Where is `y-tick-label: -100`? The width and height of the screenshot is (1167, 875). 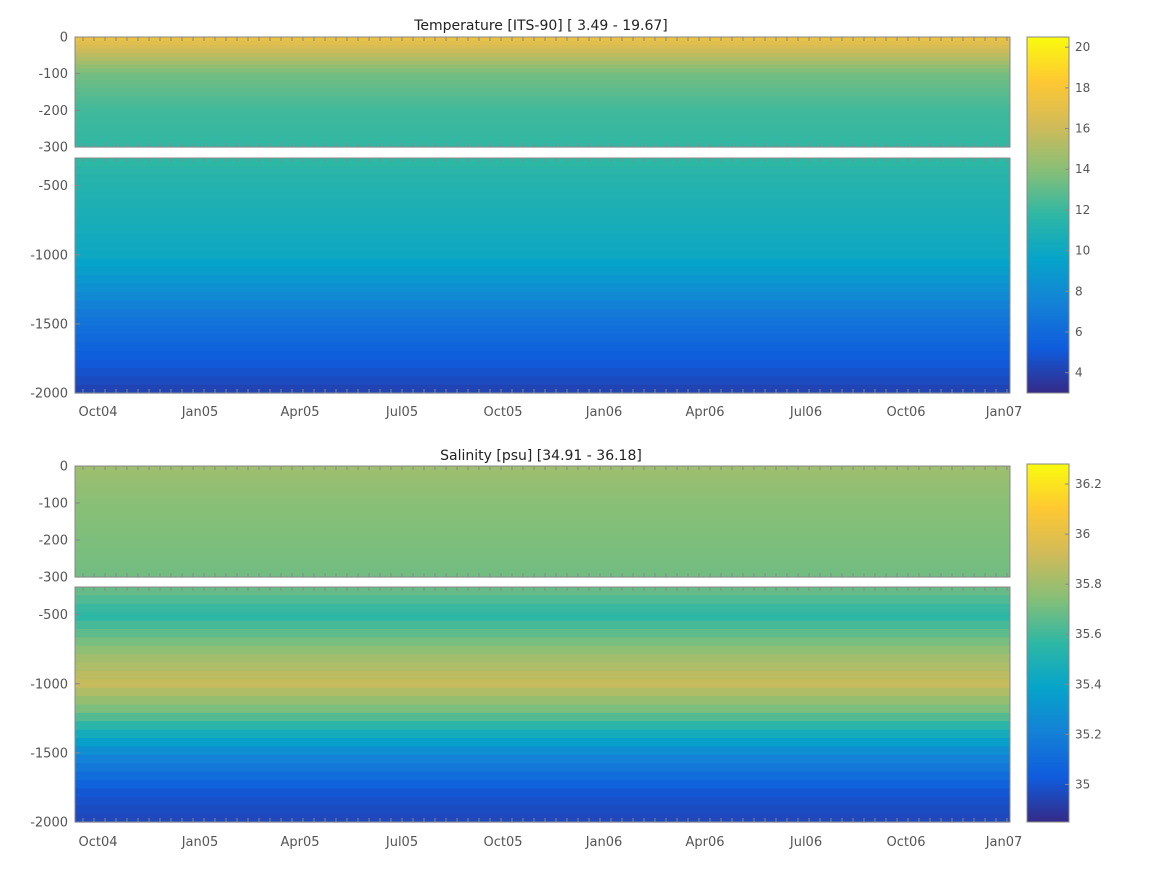
y-tick-label: -100 is located at coordinates (53, 74).